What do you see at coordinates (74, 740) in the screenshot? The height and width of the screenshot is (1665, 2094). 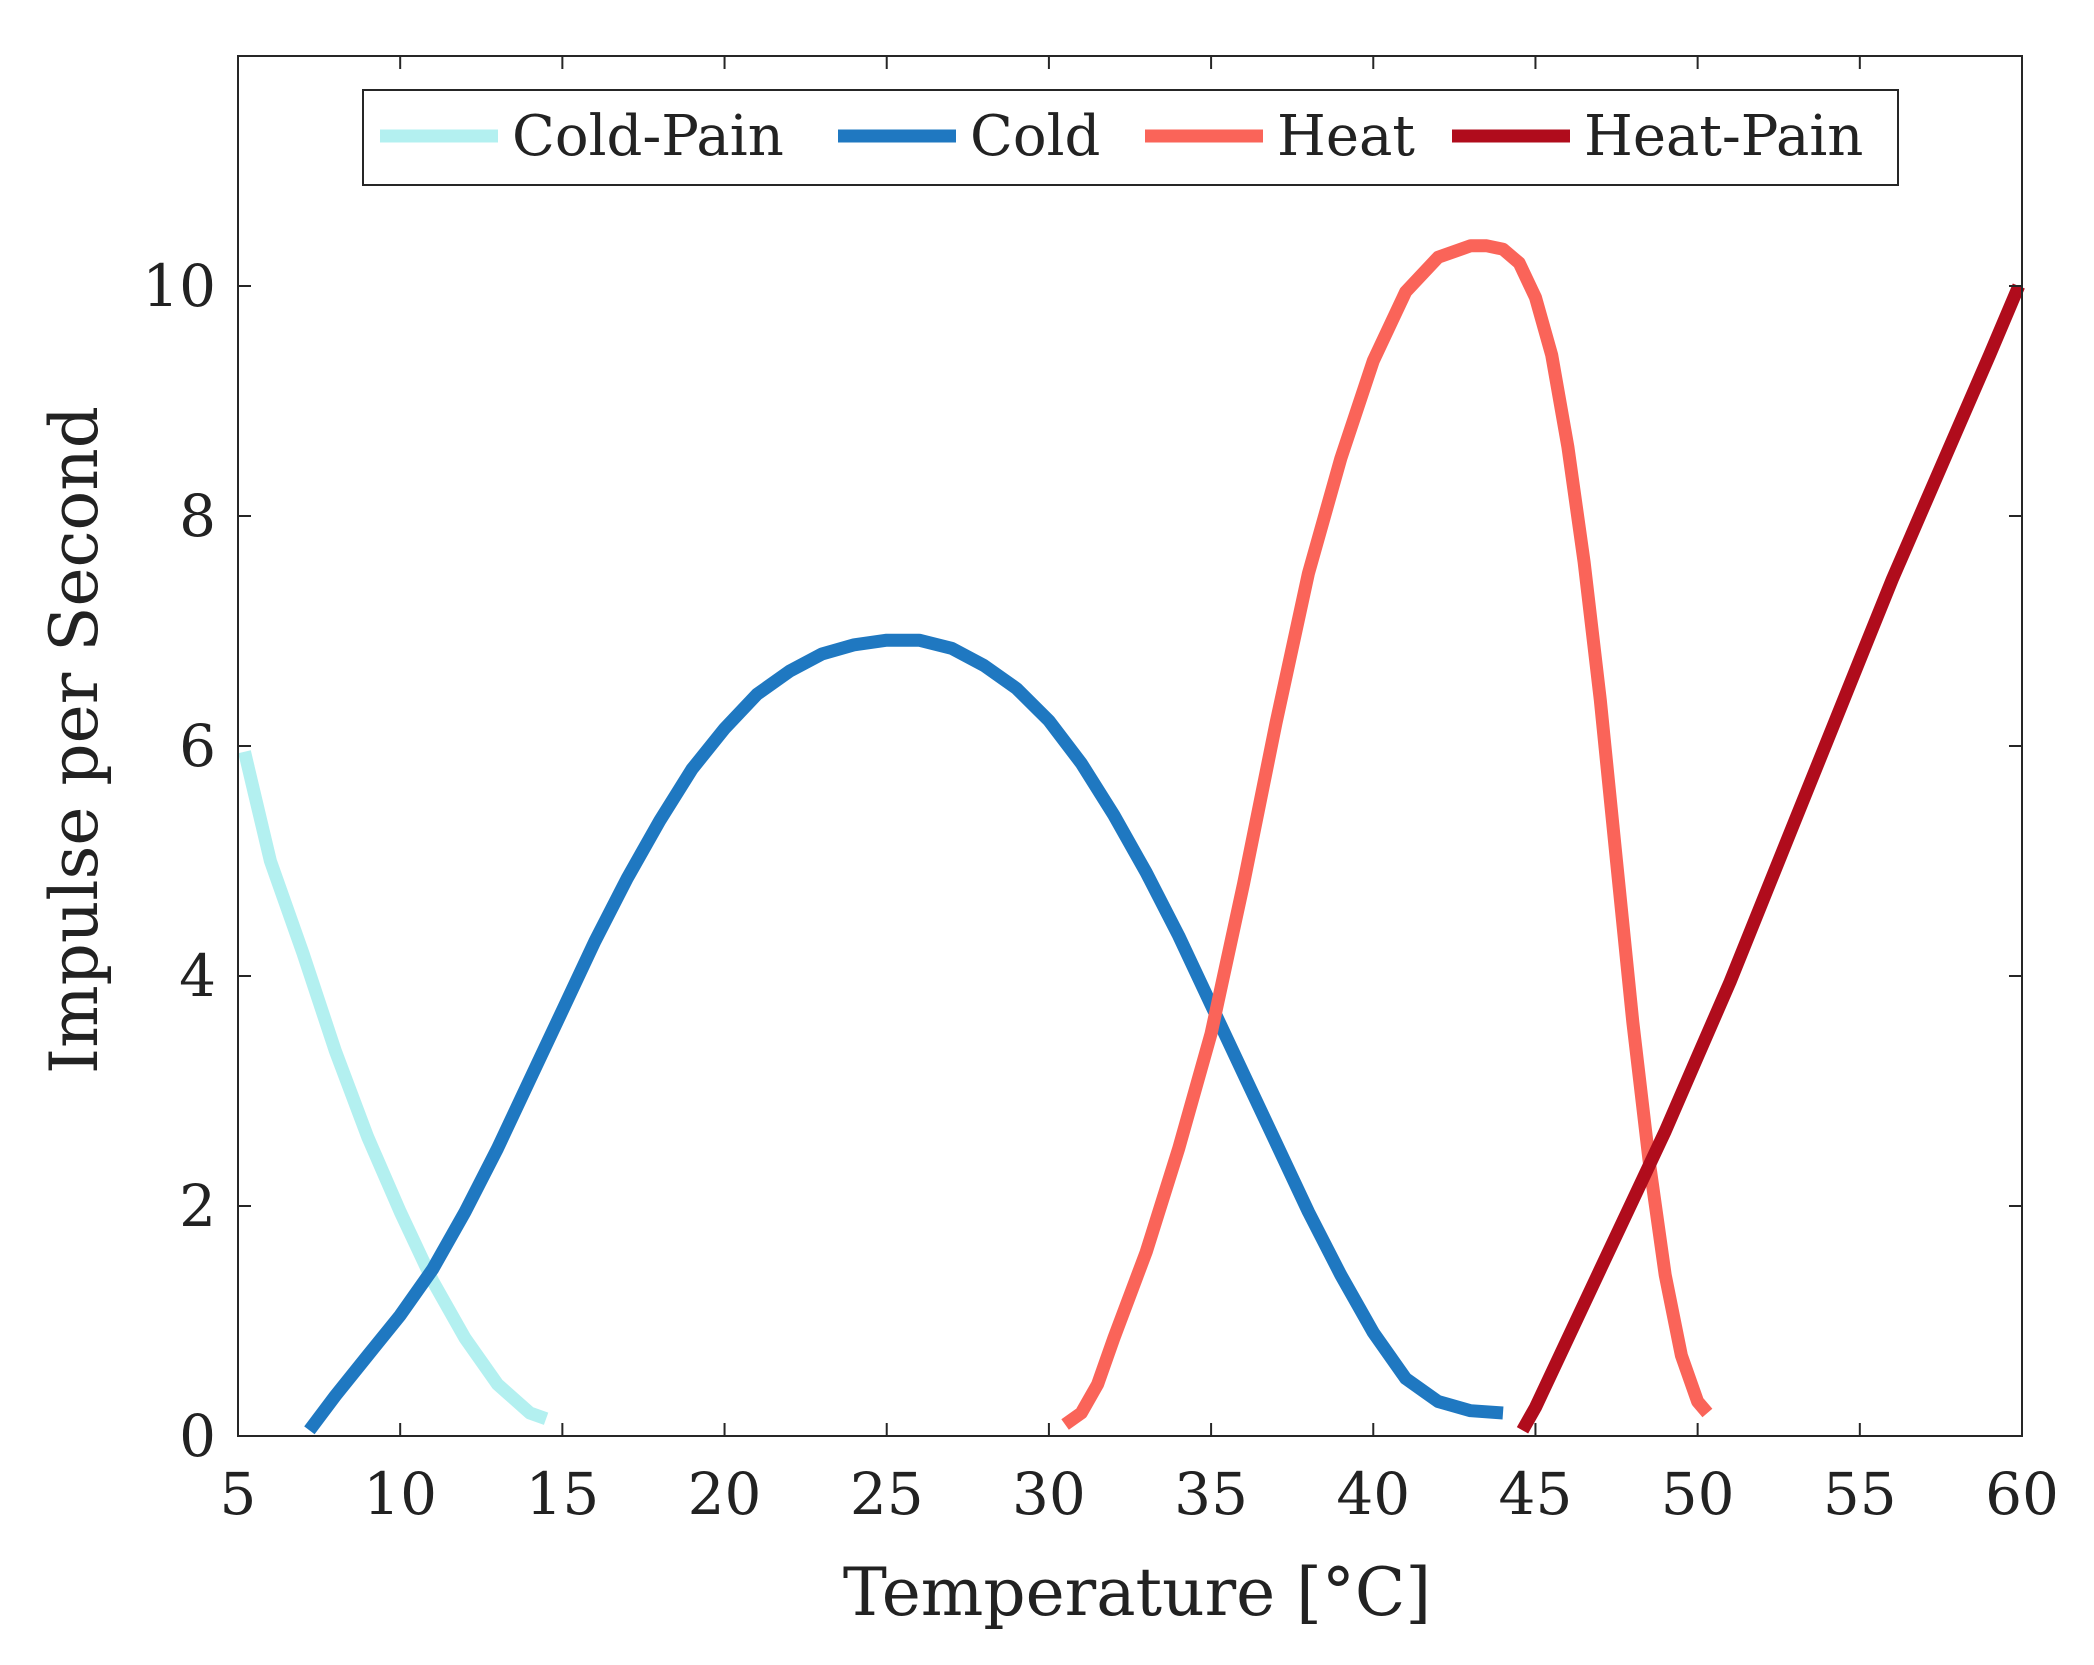 I see `y-axis-title: Impulse per Second` at bounding box center [74, 740].